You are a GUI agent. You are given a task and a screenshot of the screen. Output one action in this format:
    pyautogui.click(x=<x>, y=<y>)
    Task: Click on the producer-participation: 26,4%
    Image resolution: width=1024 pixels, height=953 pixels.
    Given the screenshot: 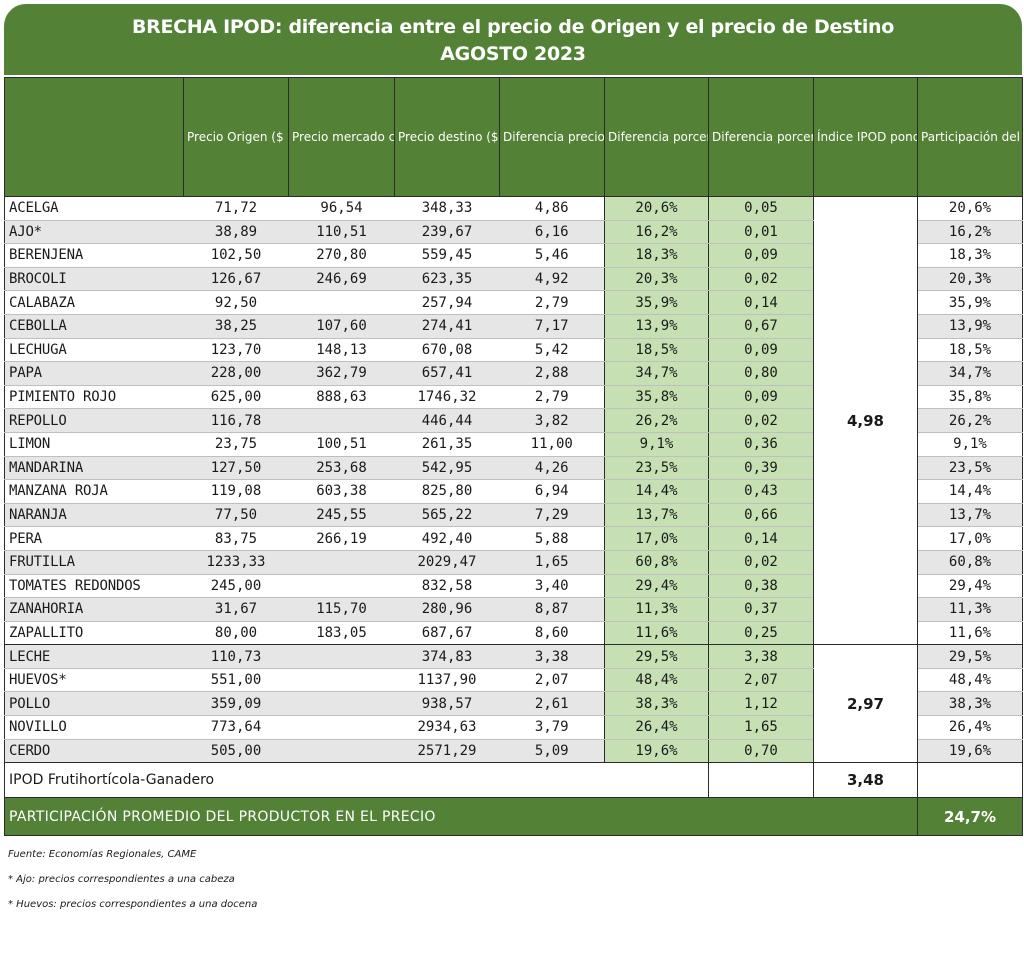 What is the action you would take?
    pyautogui.click(x=970, y=727)
    